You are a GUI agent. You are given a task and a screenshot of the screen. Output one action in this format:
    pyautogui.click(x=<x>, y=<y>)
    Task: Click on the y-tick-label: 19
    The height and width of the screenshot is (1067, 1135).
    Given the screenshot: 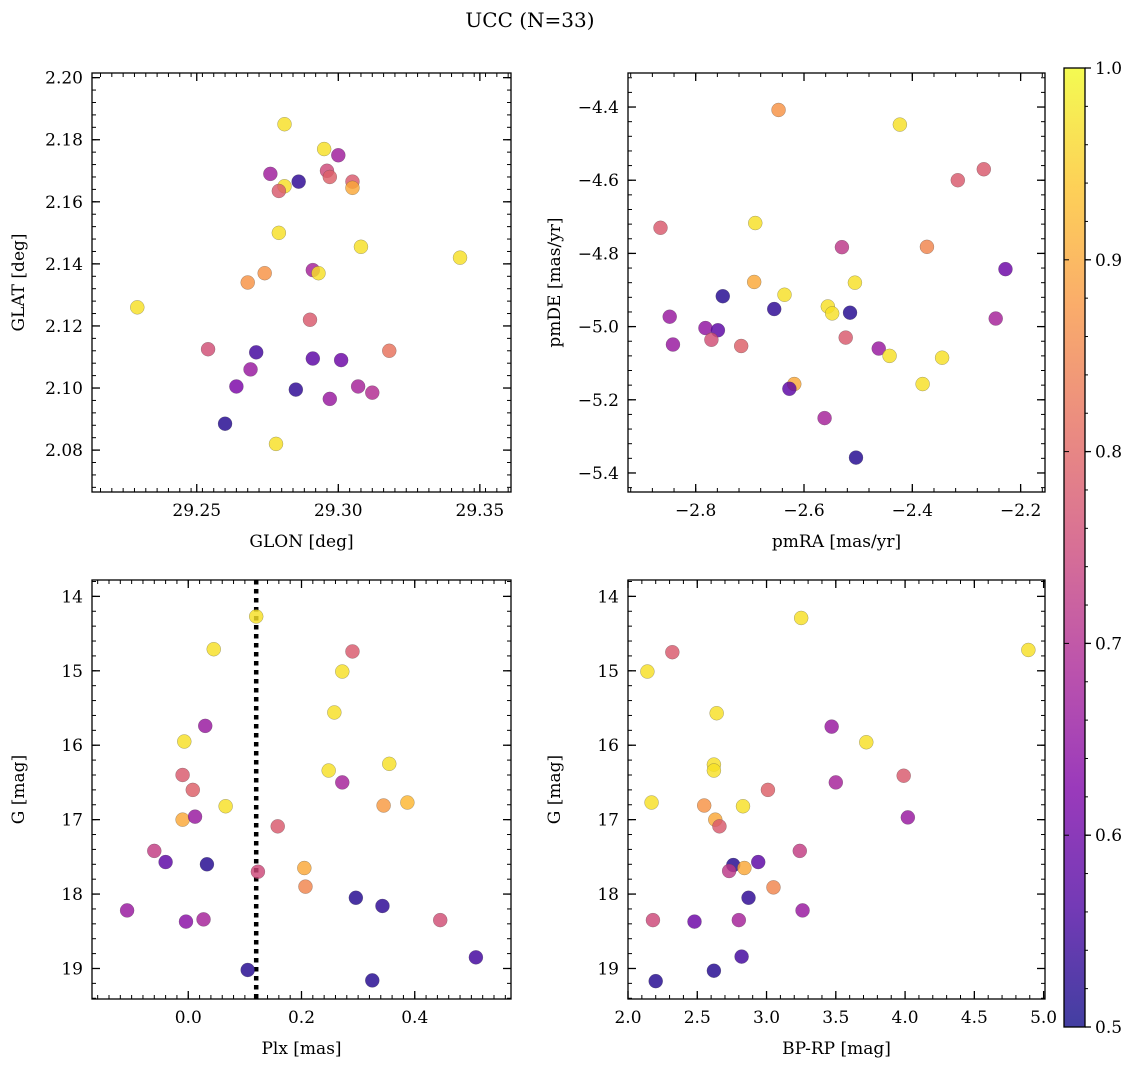 What is the action you would take?
    pyautogui.click(x=608, y=969)
    